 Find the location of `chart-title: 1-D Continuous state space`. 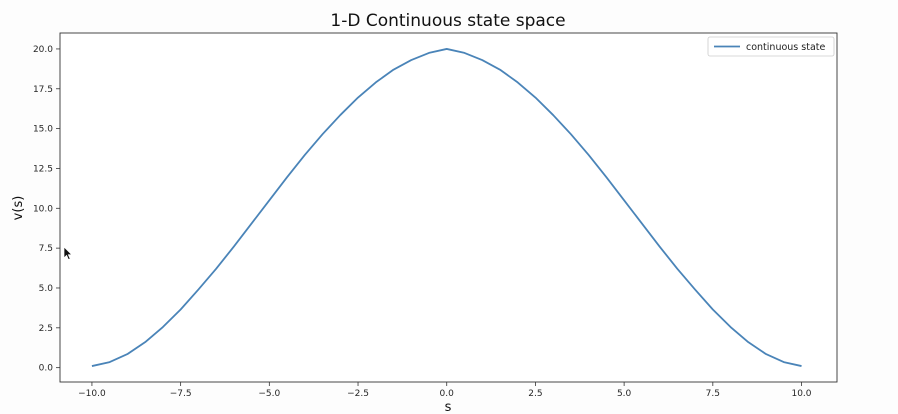

chart-title: 1-D Continuous state space is located at coordinates (447, 21).